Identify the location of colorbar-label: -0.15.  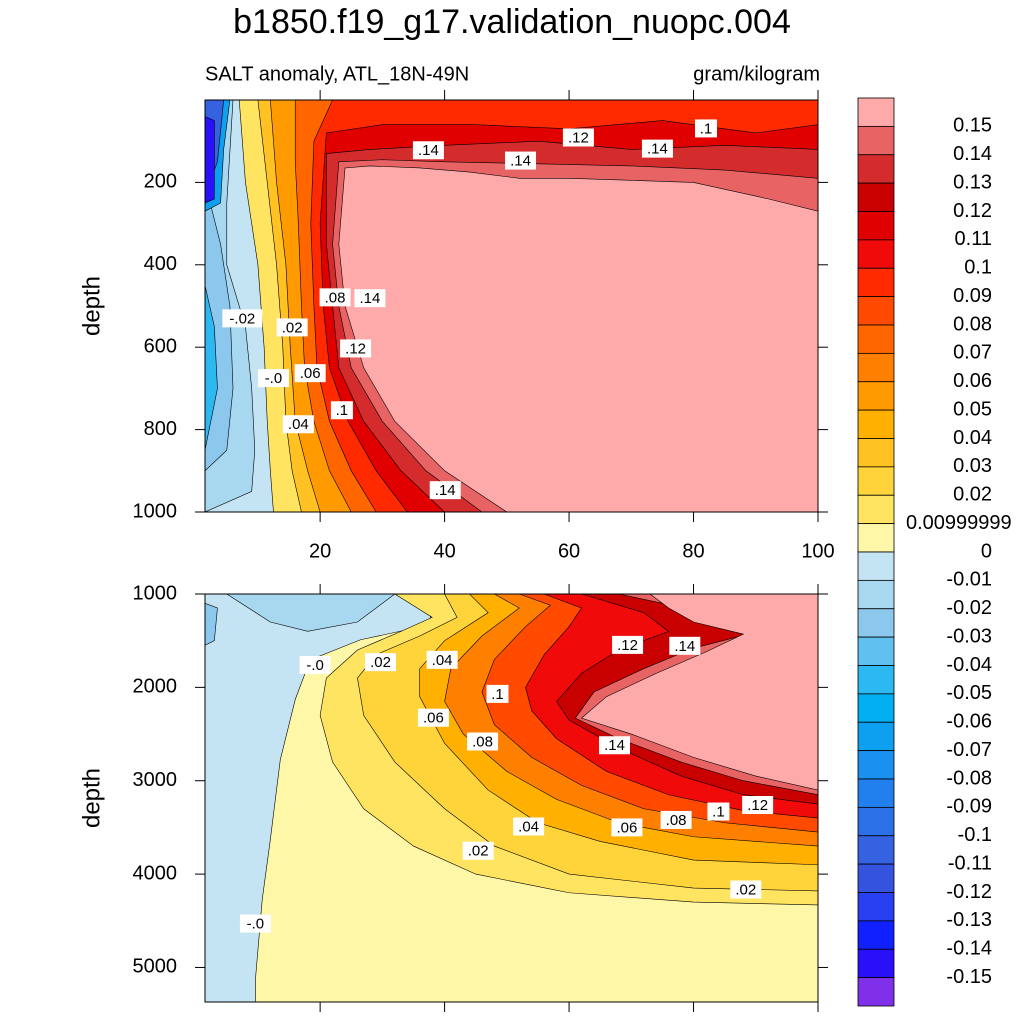
(969, 977).